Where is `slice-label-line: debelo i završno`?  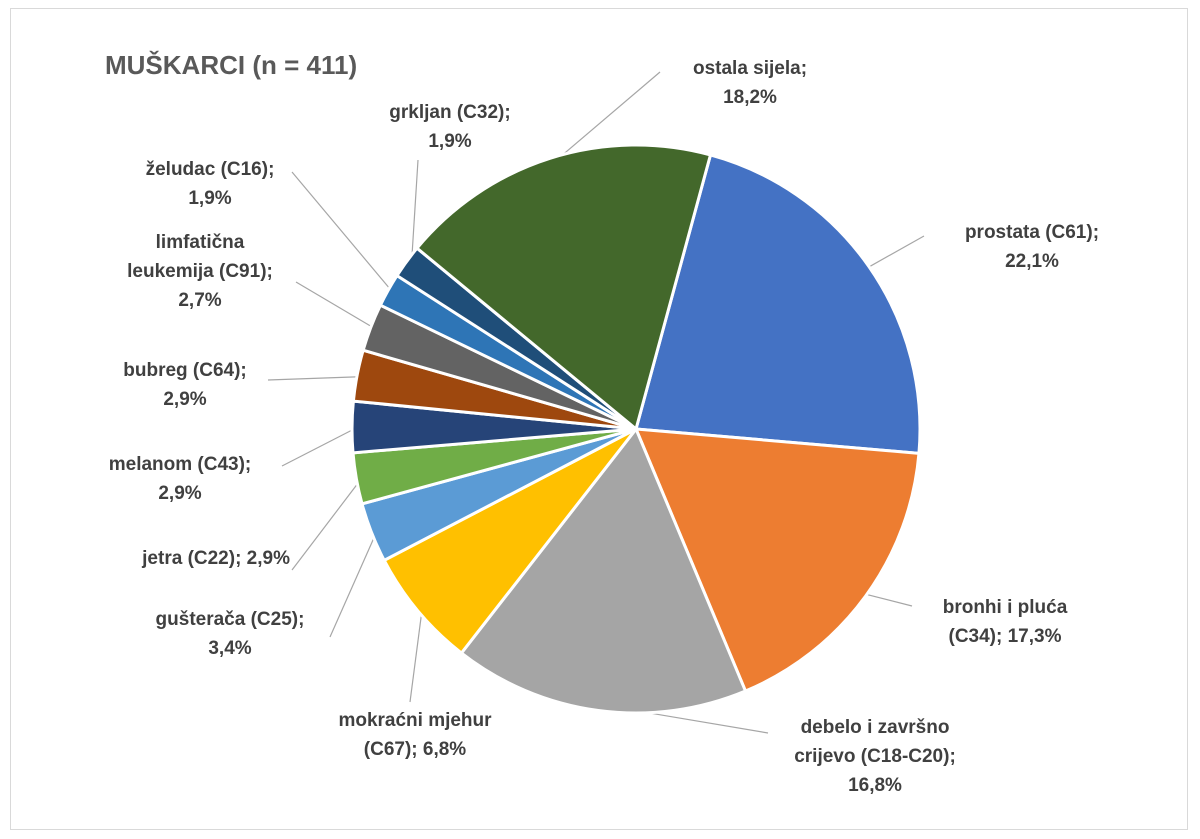
slice-label-line: debelo i završno is located at coordinates (875, 727).